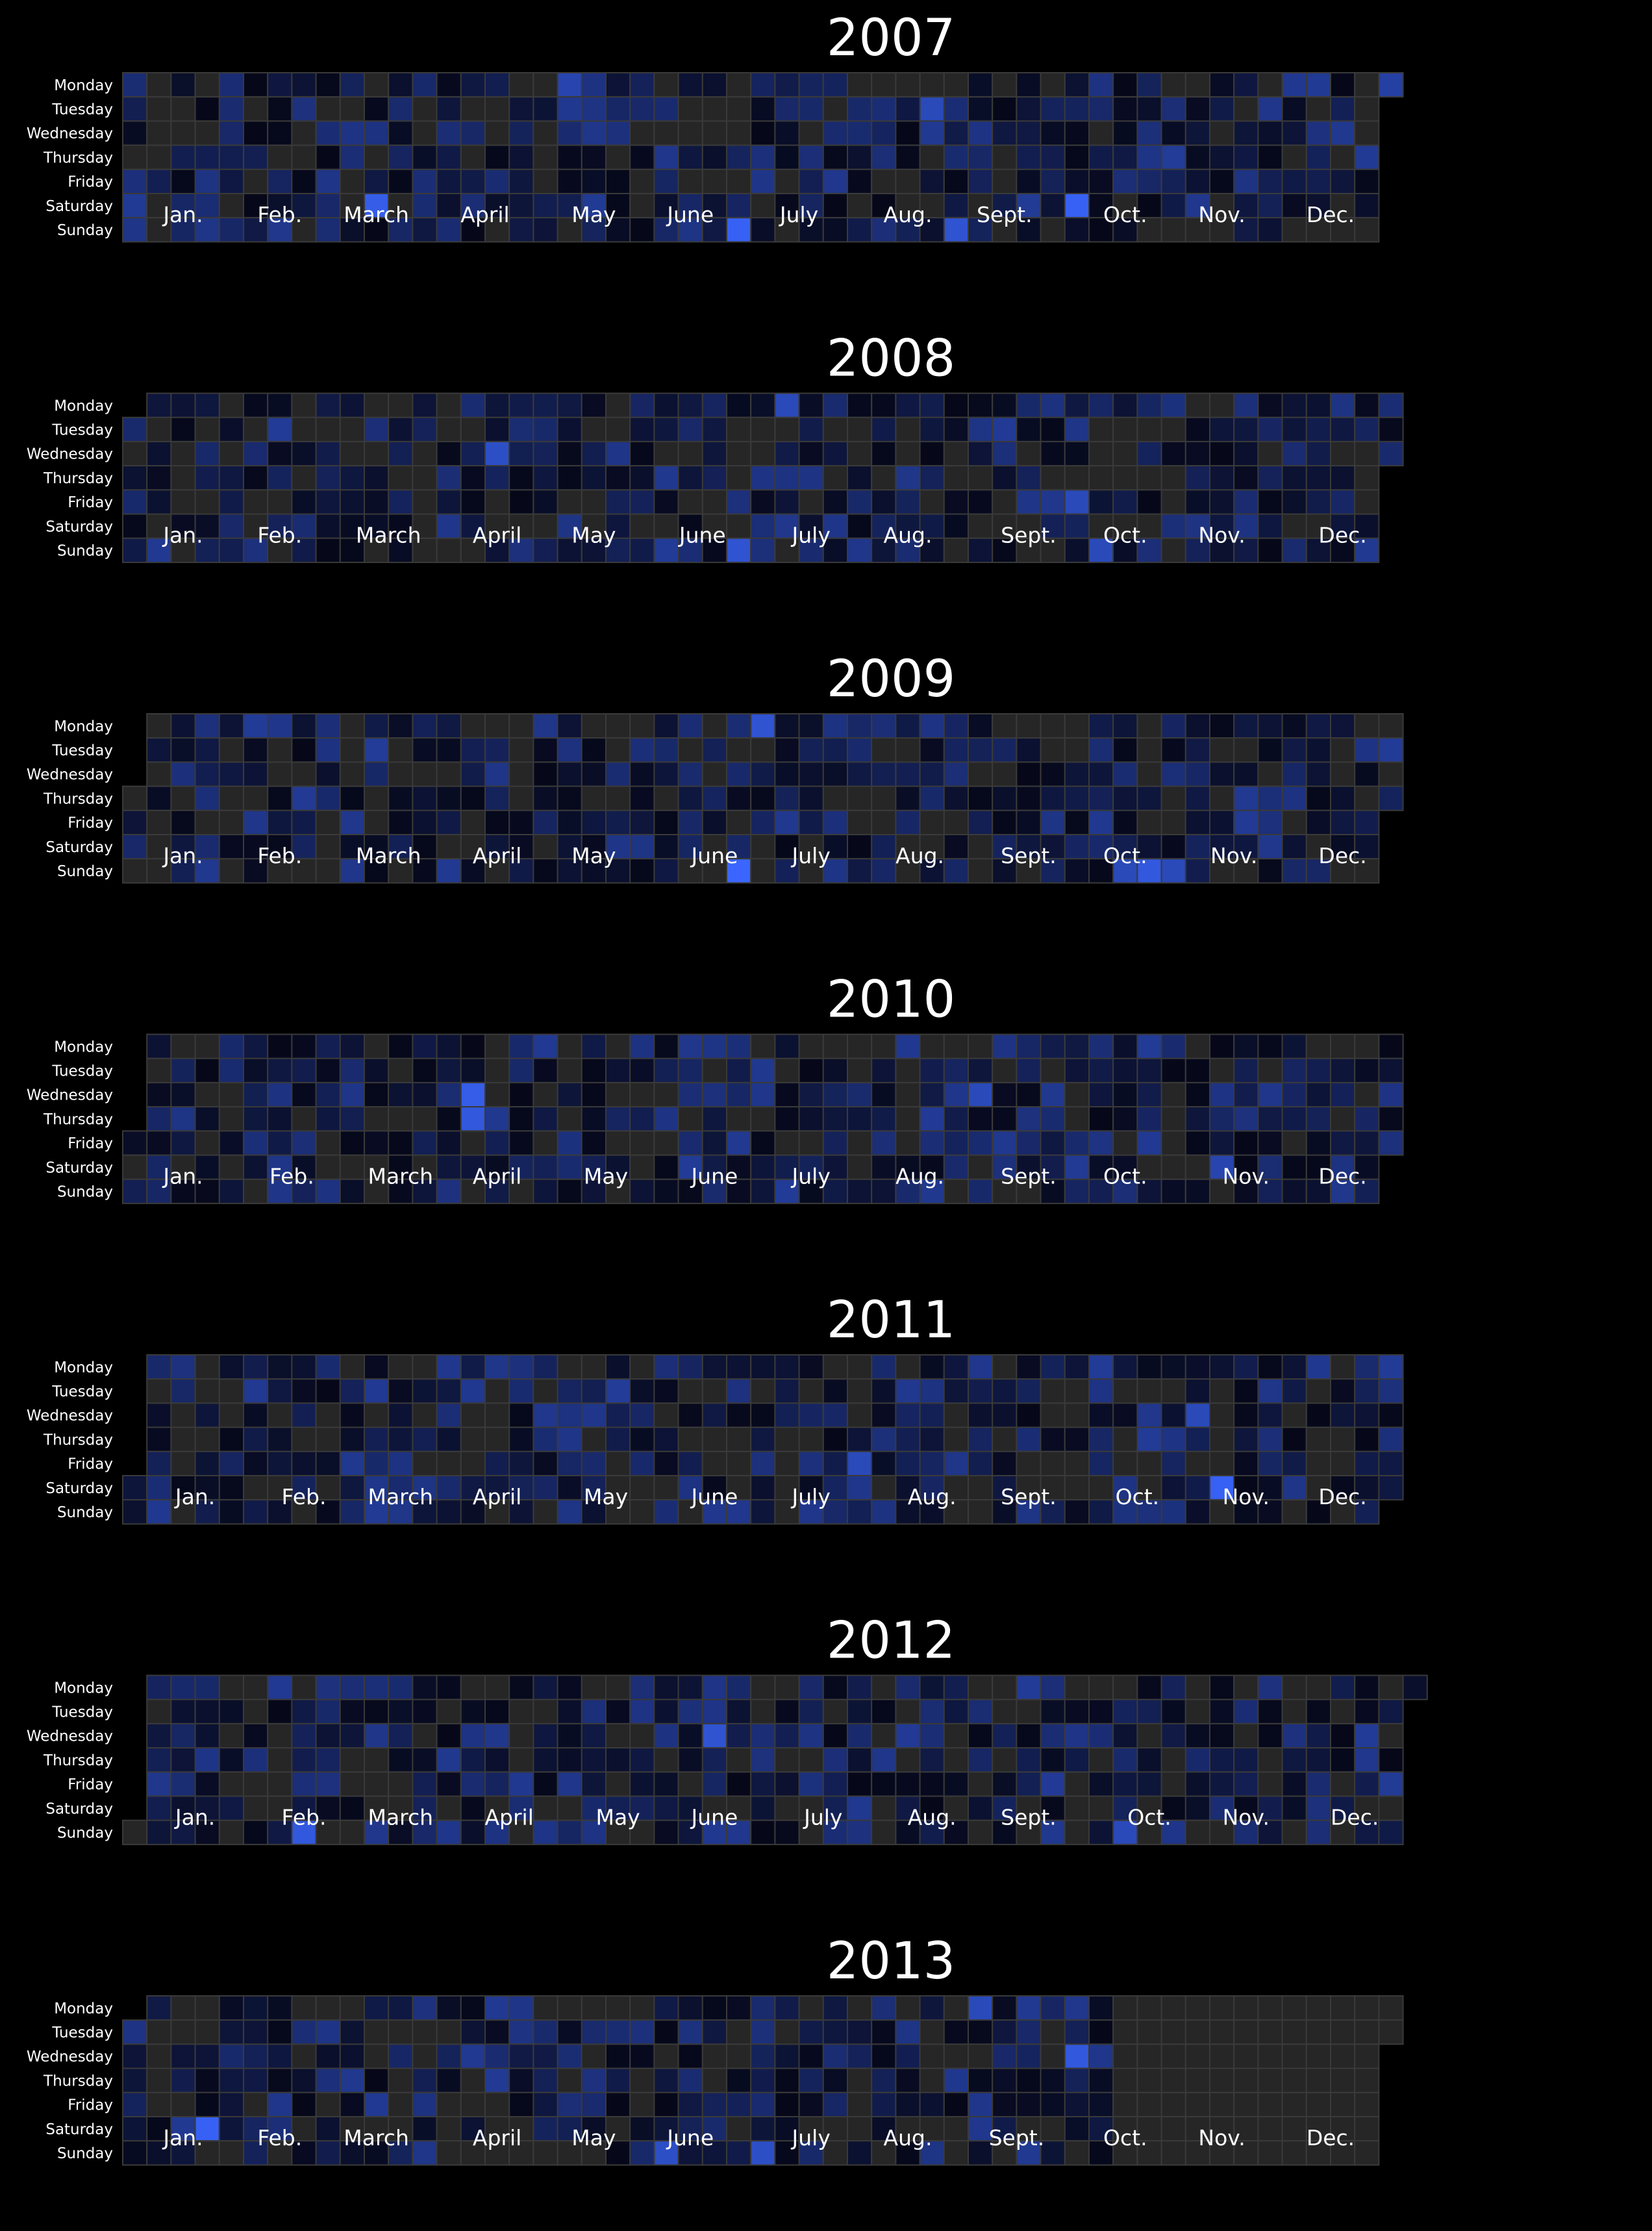 The height and width of the screenshot is (2231, 1652). I want to click on day-cells-2013, so click(763, 2080).